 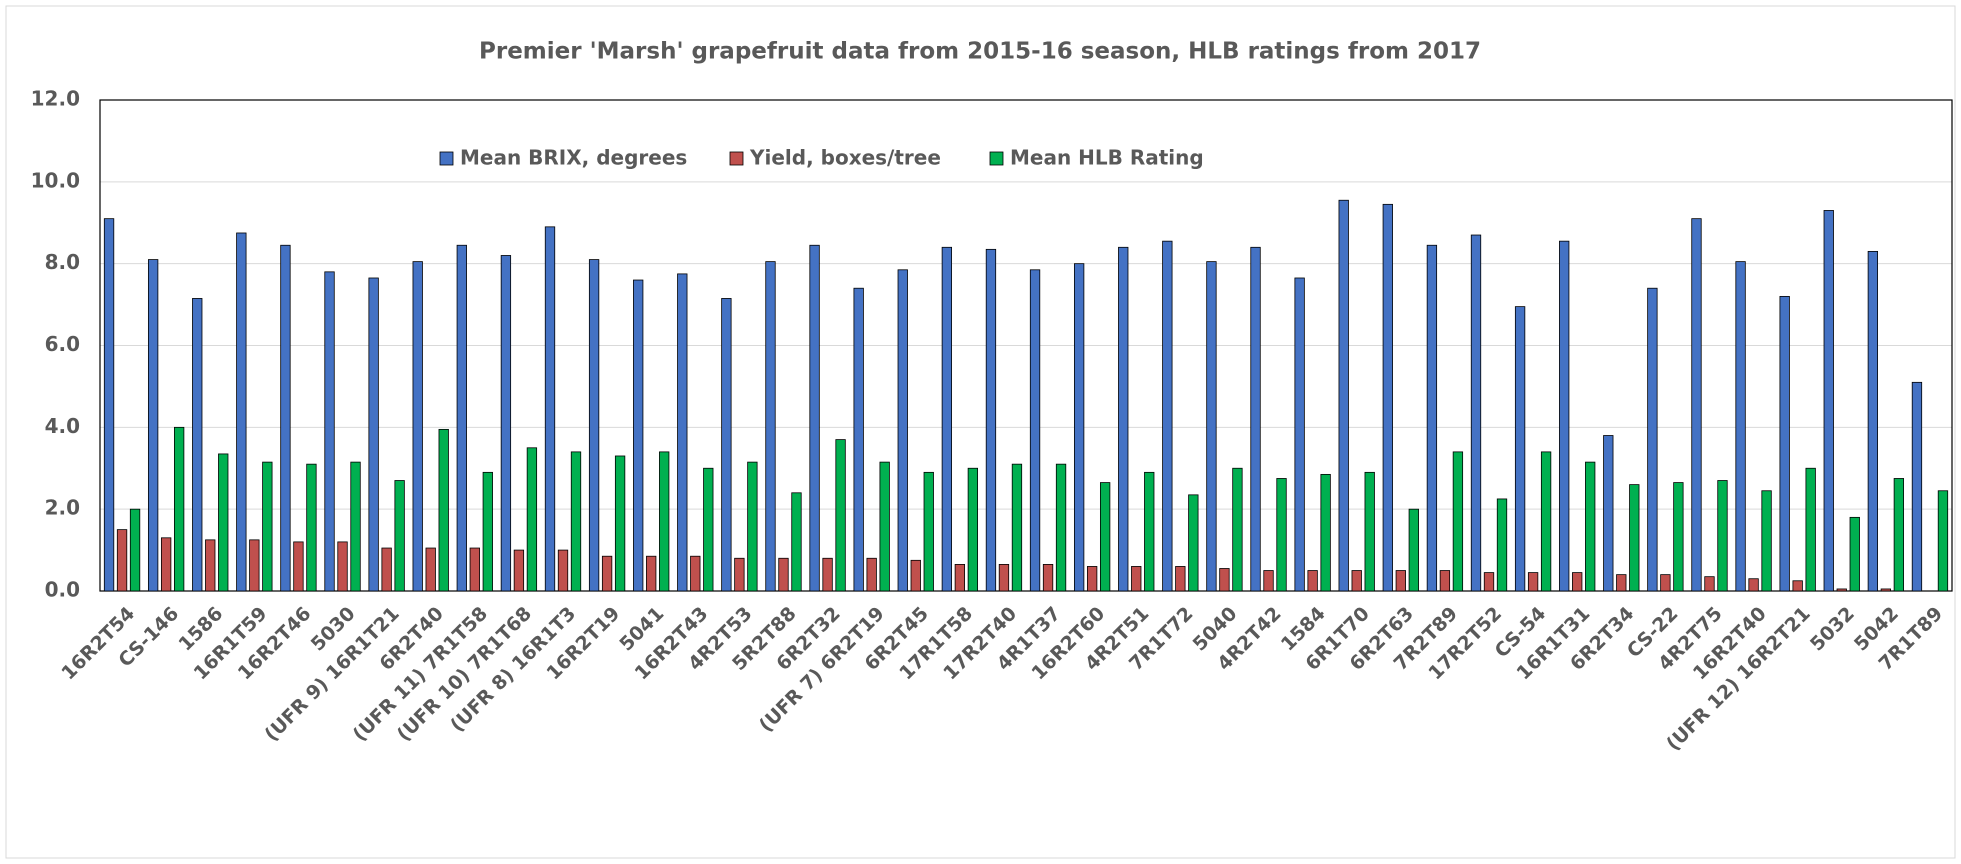 I want to click on y-tick-label: 2.0, so click(x=62, y=508).